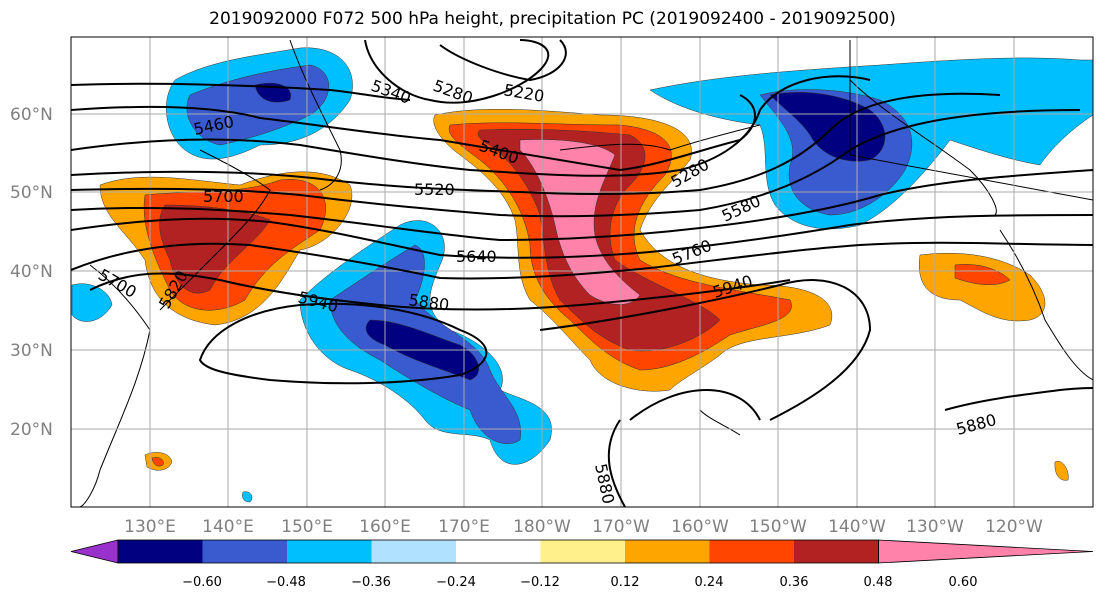  What do you see at coordinates (286, 582) in the screenshot?
I see `colorbar-tick-label: −0.48` at bounding box center [286, 582].